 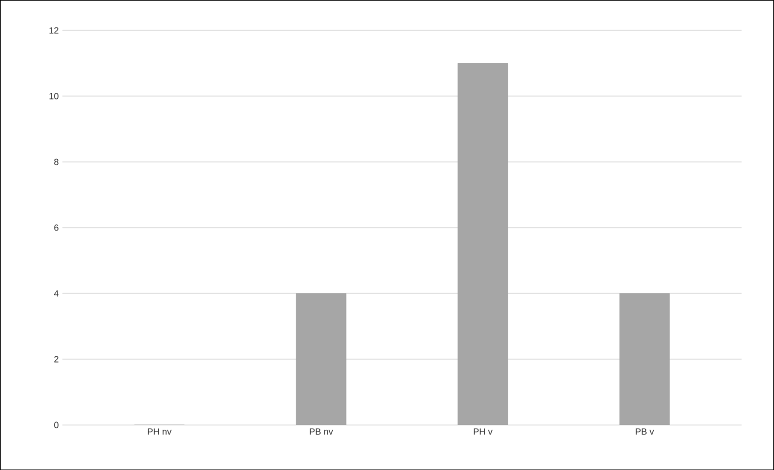 I want to click on y-tick-label: 8, so click(x=56, y=161).